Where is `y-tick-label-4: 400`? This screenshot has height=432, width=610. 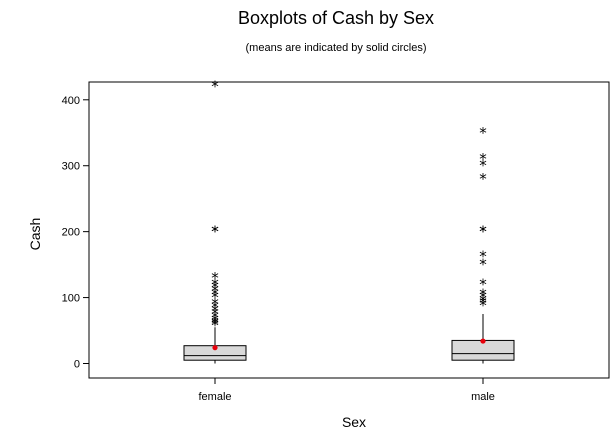 y-tick-label-4: 400 is located at coordinates (71, 101).